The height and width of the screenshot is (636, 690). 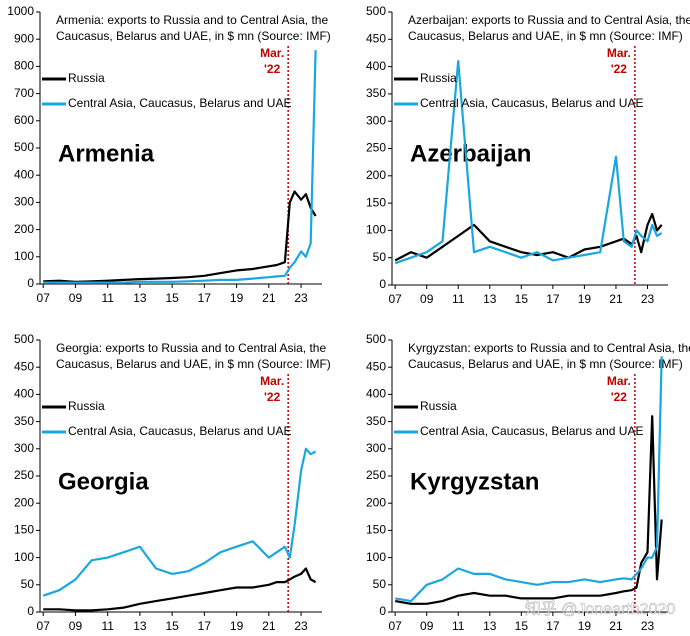 What do you see at coordinates (474, 481) in the screenshot?
I see `panel-label: Kyrgyzstan` at bounding box center [474, 481].